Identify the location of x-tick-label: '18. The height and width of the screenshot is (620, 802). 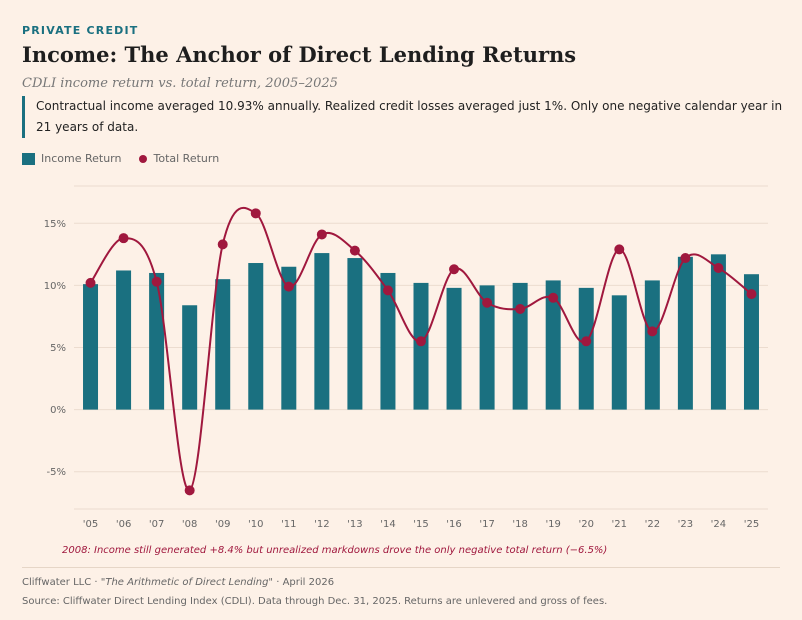
(519, 524).